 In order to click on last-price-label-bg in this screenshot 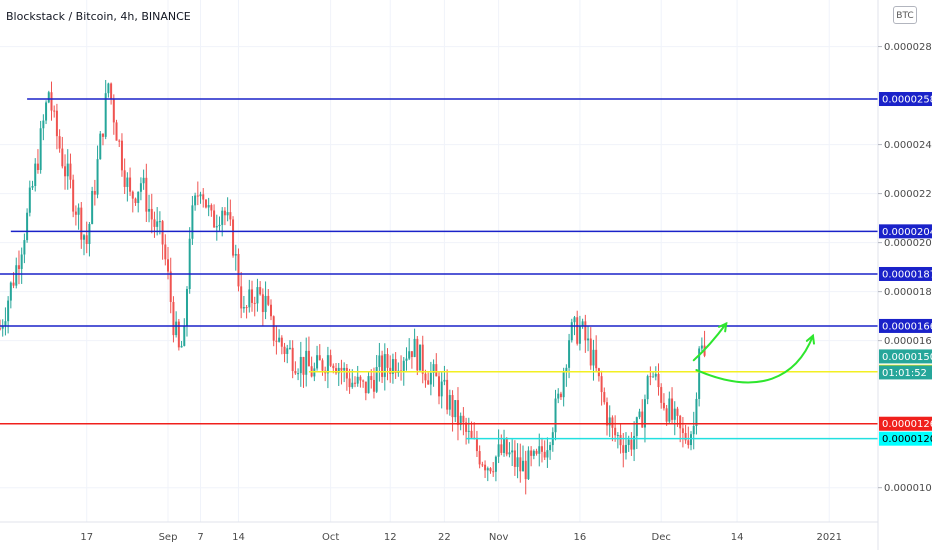, I will do `click(905, 356)`.